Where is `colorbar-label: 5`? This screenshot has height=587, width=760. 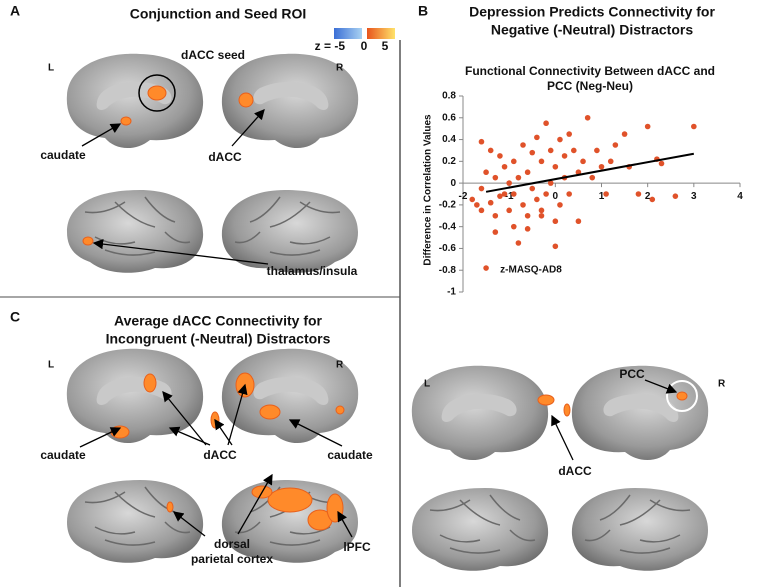 colorbar-label: 5 is located at coordinates (385, 46).